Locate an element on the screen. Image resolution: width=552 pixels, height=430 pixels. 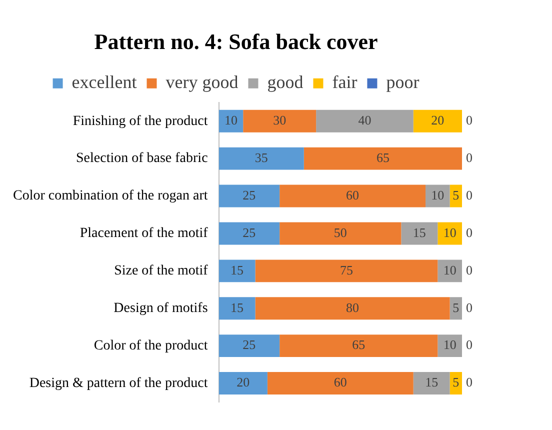
y-tick-label: Color of the product is located at coordinates (151, 346).